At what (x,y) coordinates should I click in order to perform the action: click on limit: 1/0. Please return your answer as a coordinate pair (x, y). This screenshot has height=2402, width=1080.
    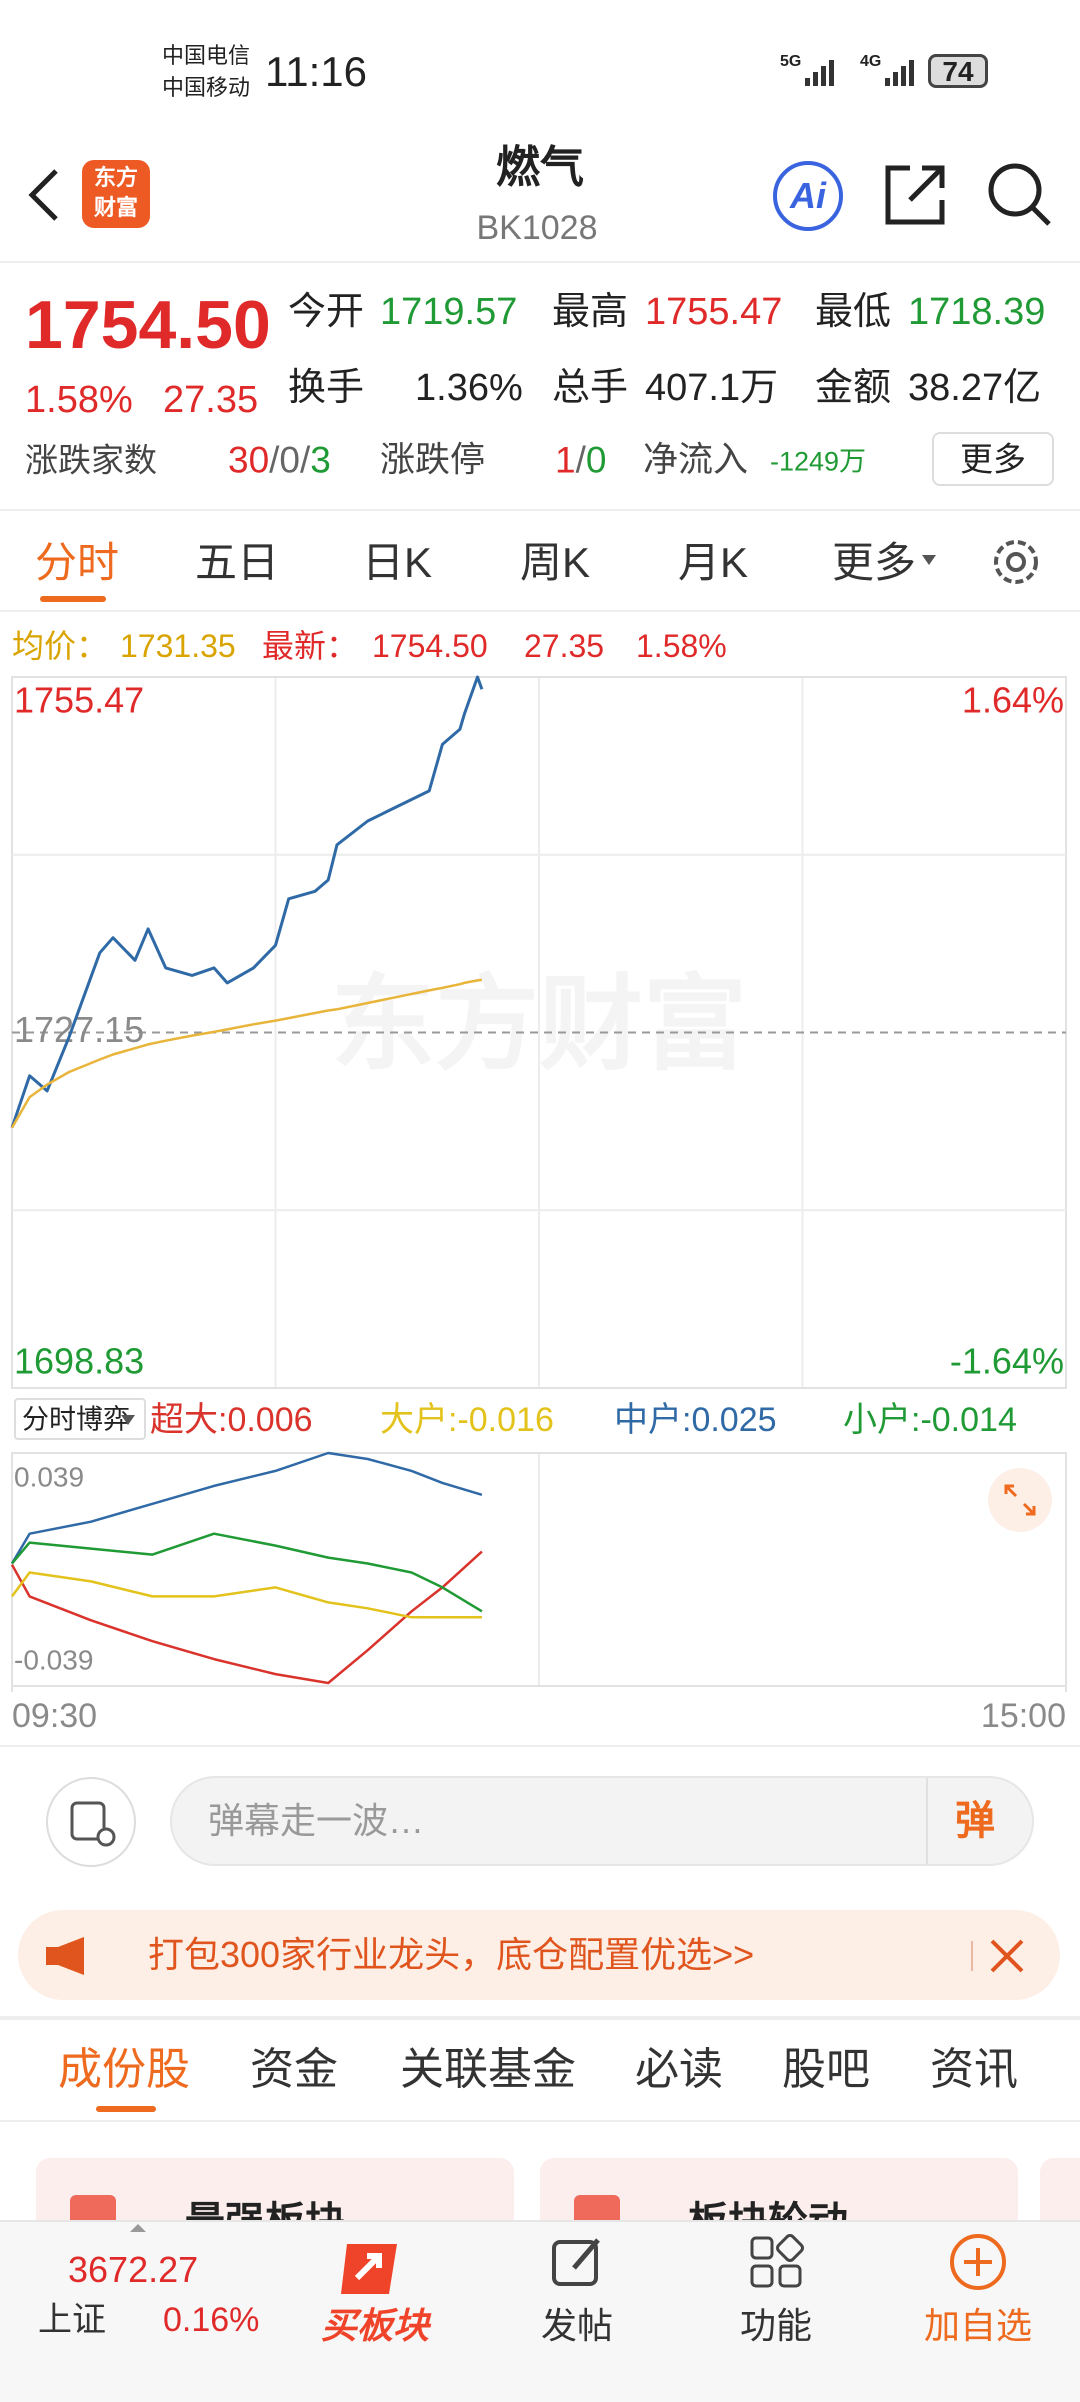
    Looking at the image, I should click on (580, 460).